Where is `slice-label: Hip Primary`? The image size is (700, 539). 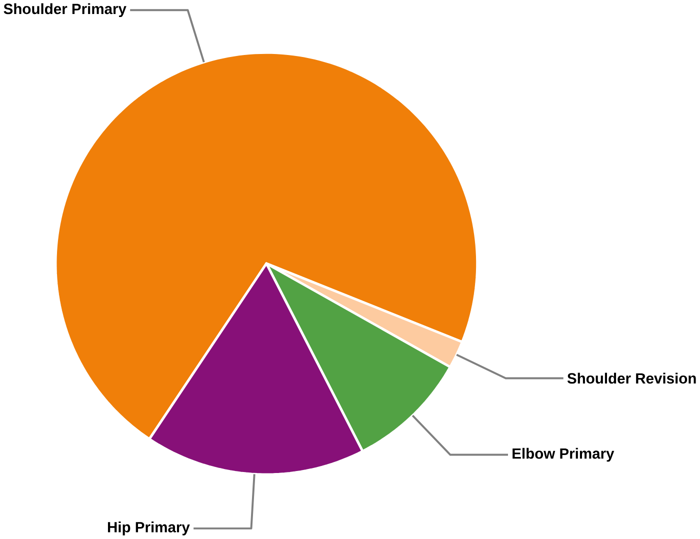 slice-label: Hip Primary is located at coordinates (149, 529).